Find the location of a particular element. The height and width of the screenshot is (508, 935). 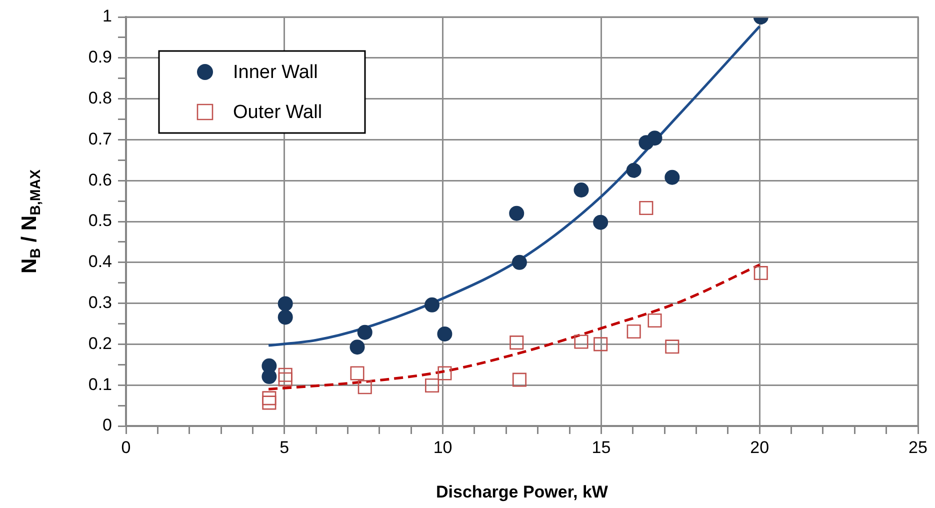

y-tick-label: 0.8 is located at coordinates (100, 98).